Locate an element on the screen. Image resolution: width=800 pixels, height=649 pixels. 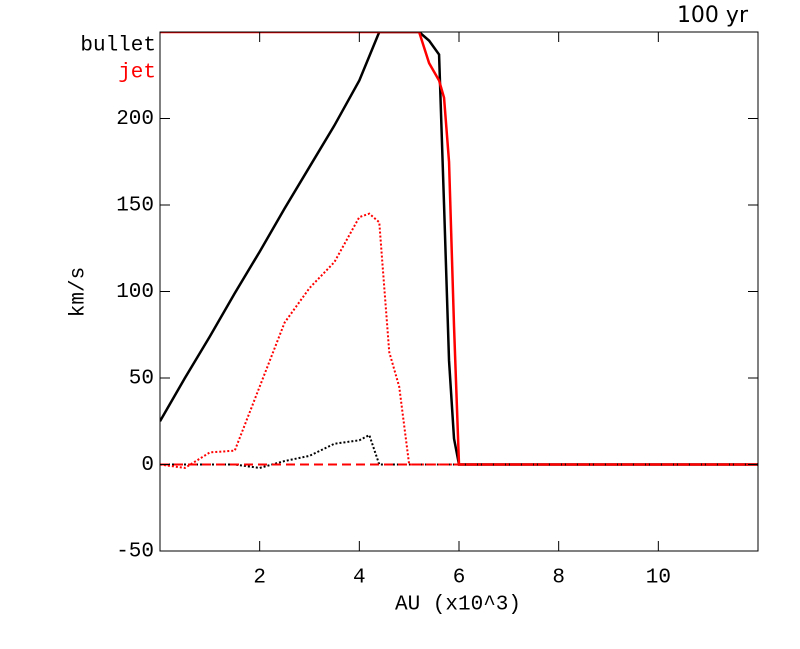
chart-title: 100 yr is located at coordinates (713, 15).